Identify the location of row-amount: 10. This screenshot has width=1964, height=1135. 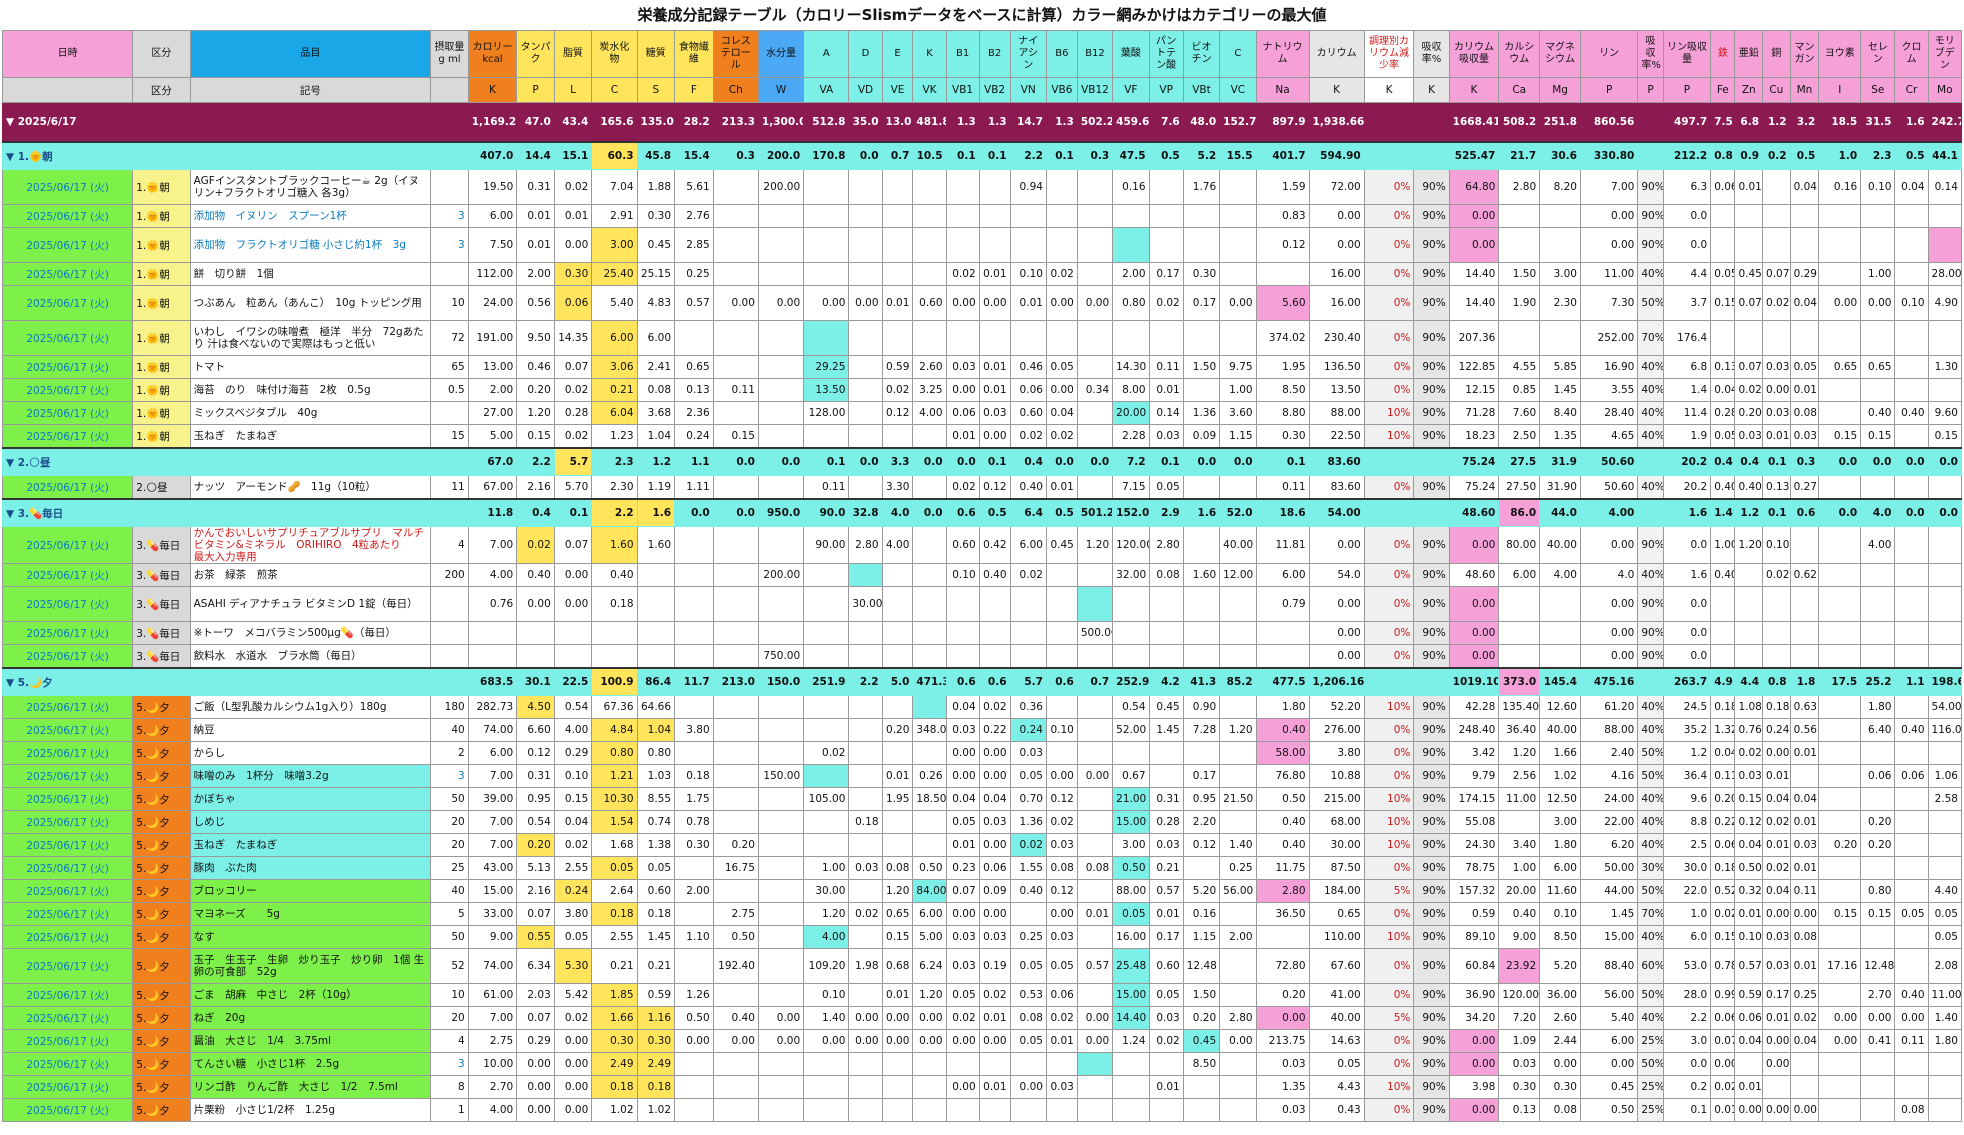
(449, 303).